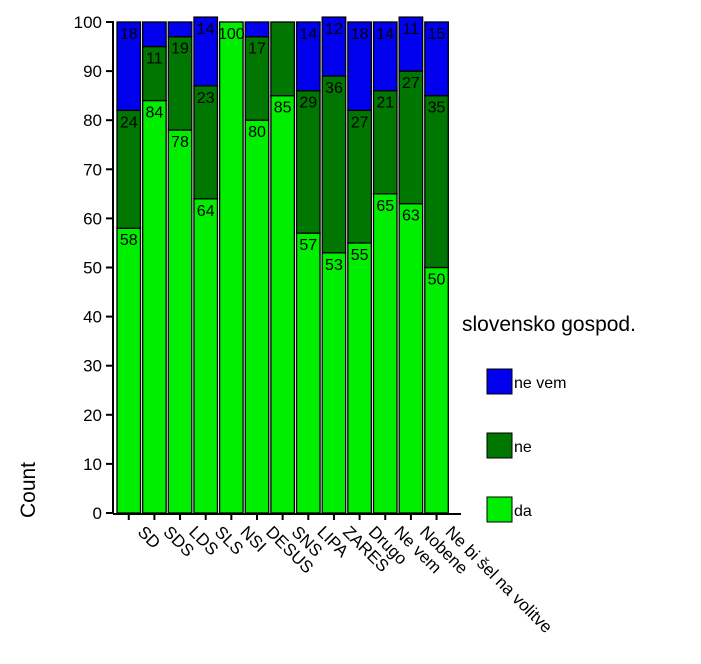 Image resolution: width=701 pixels, height=664 pixels. What do you see at coordinates (549, 418) in the screenshot?
I see `legend: slovensko gospod. ne vem ne da` at bounding box center [549, 418].